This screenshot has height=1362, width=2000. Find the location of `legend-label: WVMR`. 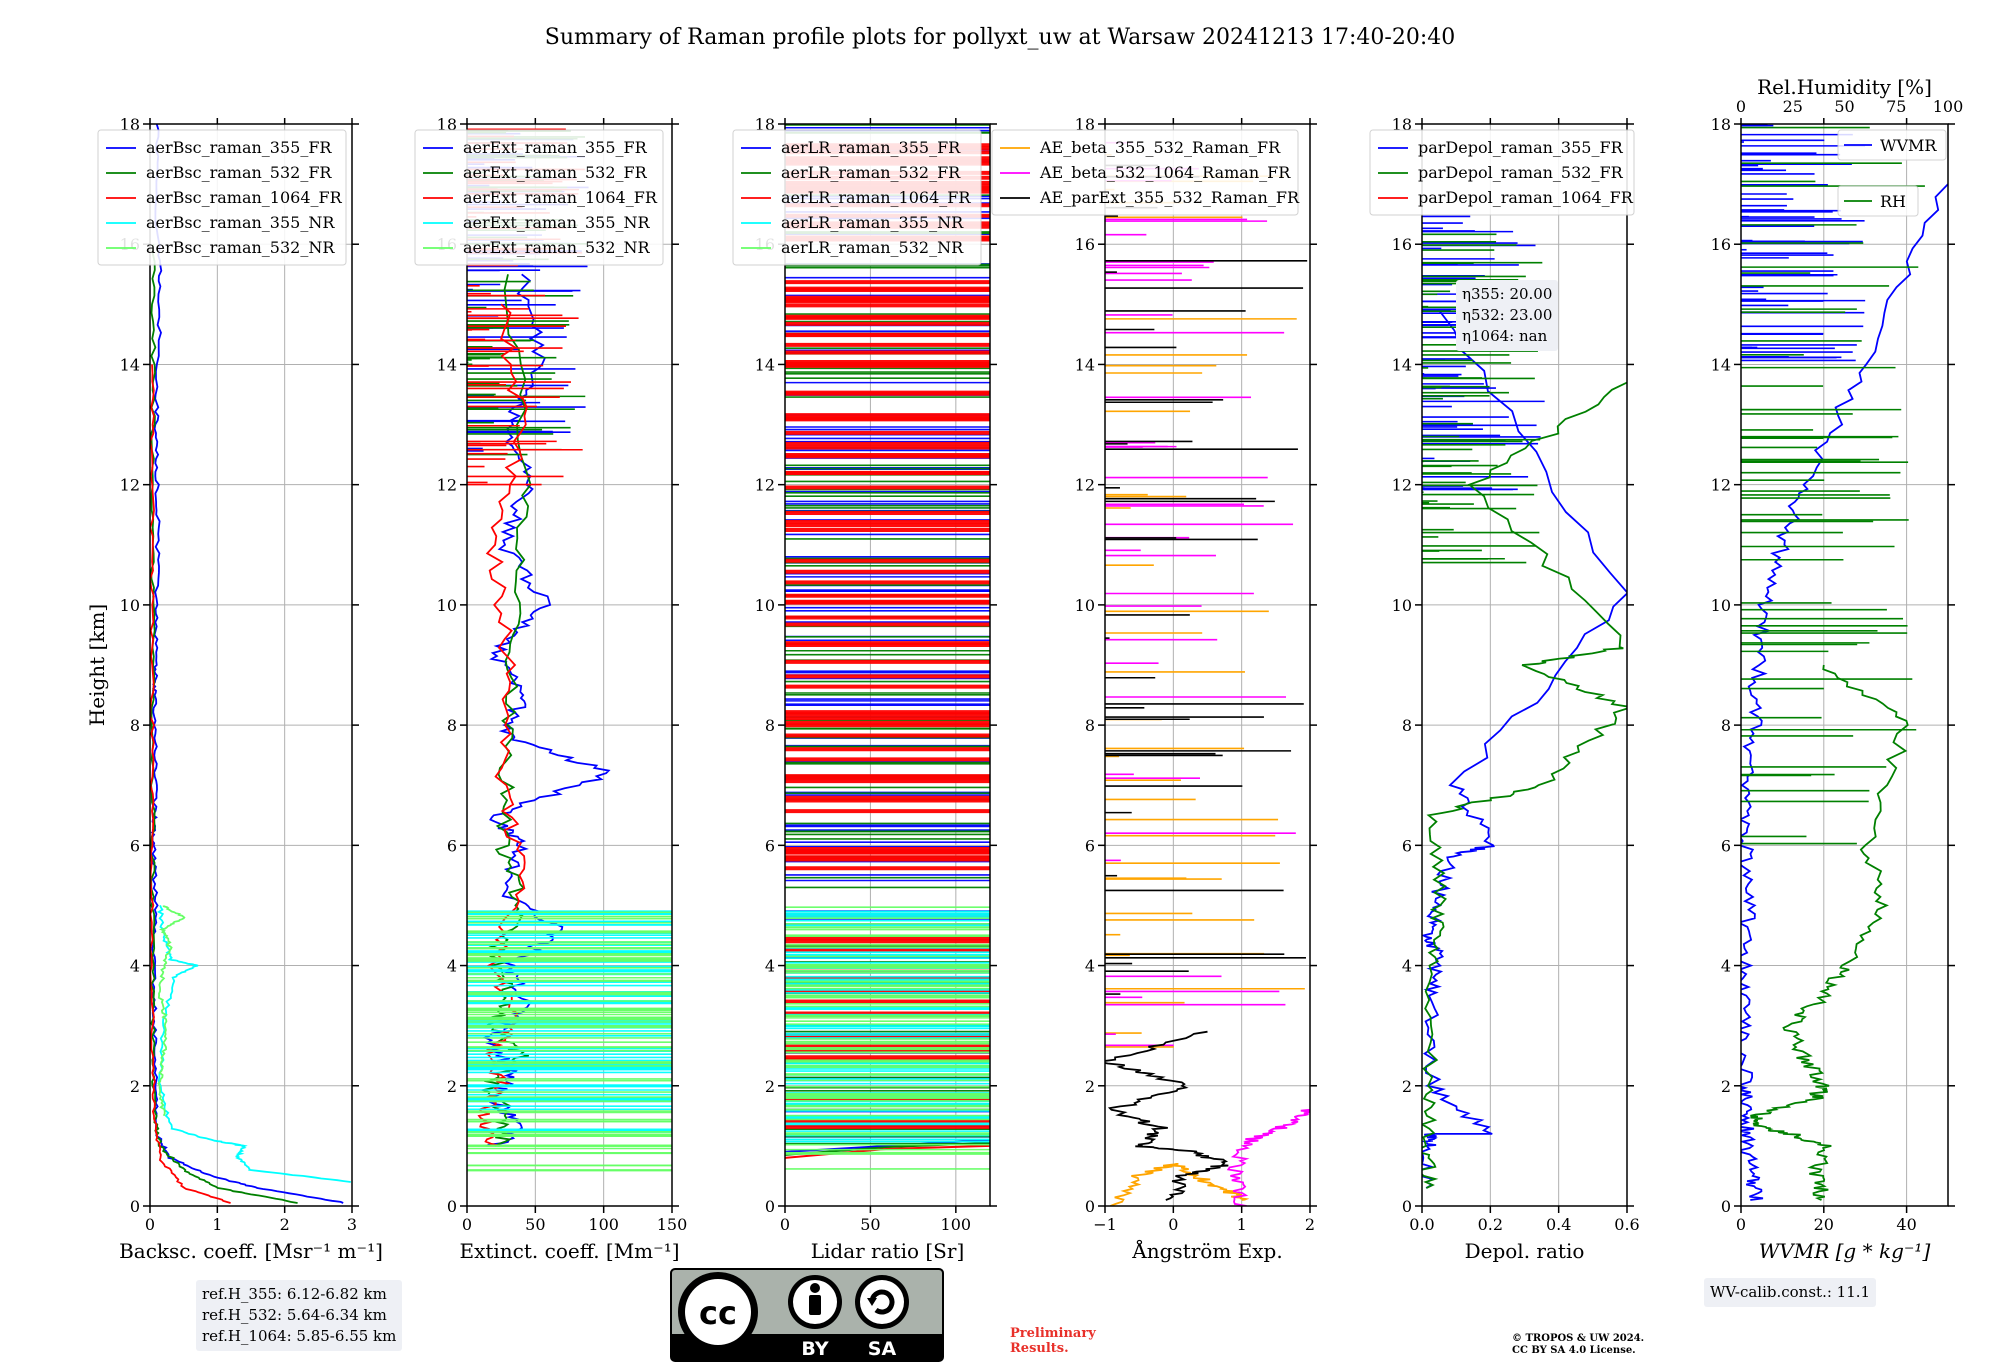

legend-label: WVMR is located at coordinates (1908, 145).